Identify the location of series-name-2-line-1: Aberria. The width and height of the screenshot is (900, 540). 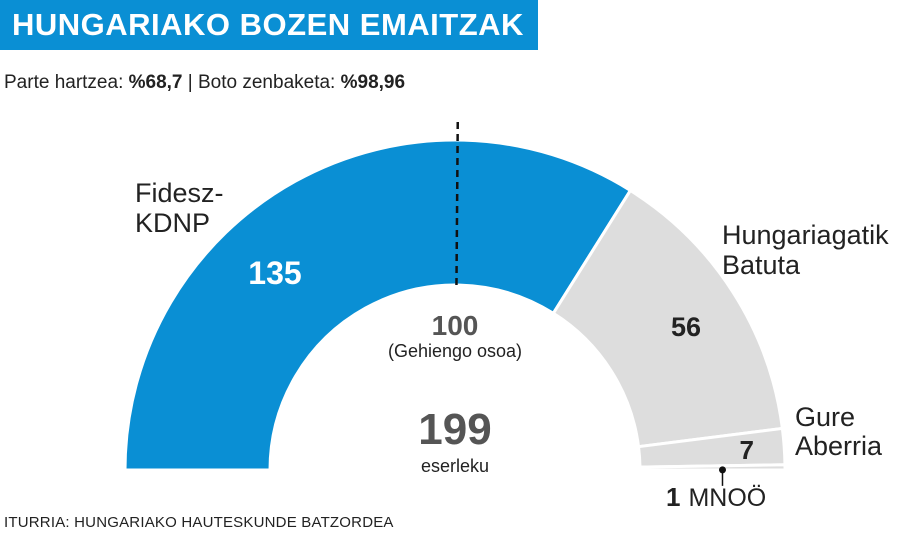
(839, 446).